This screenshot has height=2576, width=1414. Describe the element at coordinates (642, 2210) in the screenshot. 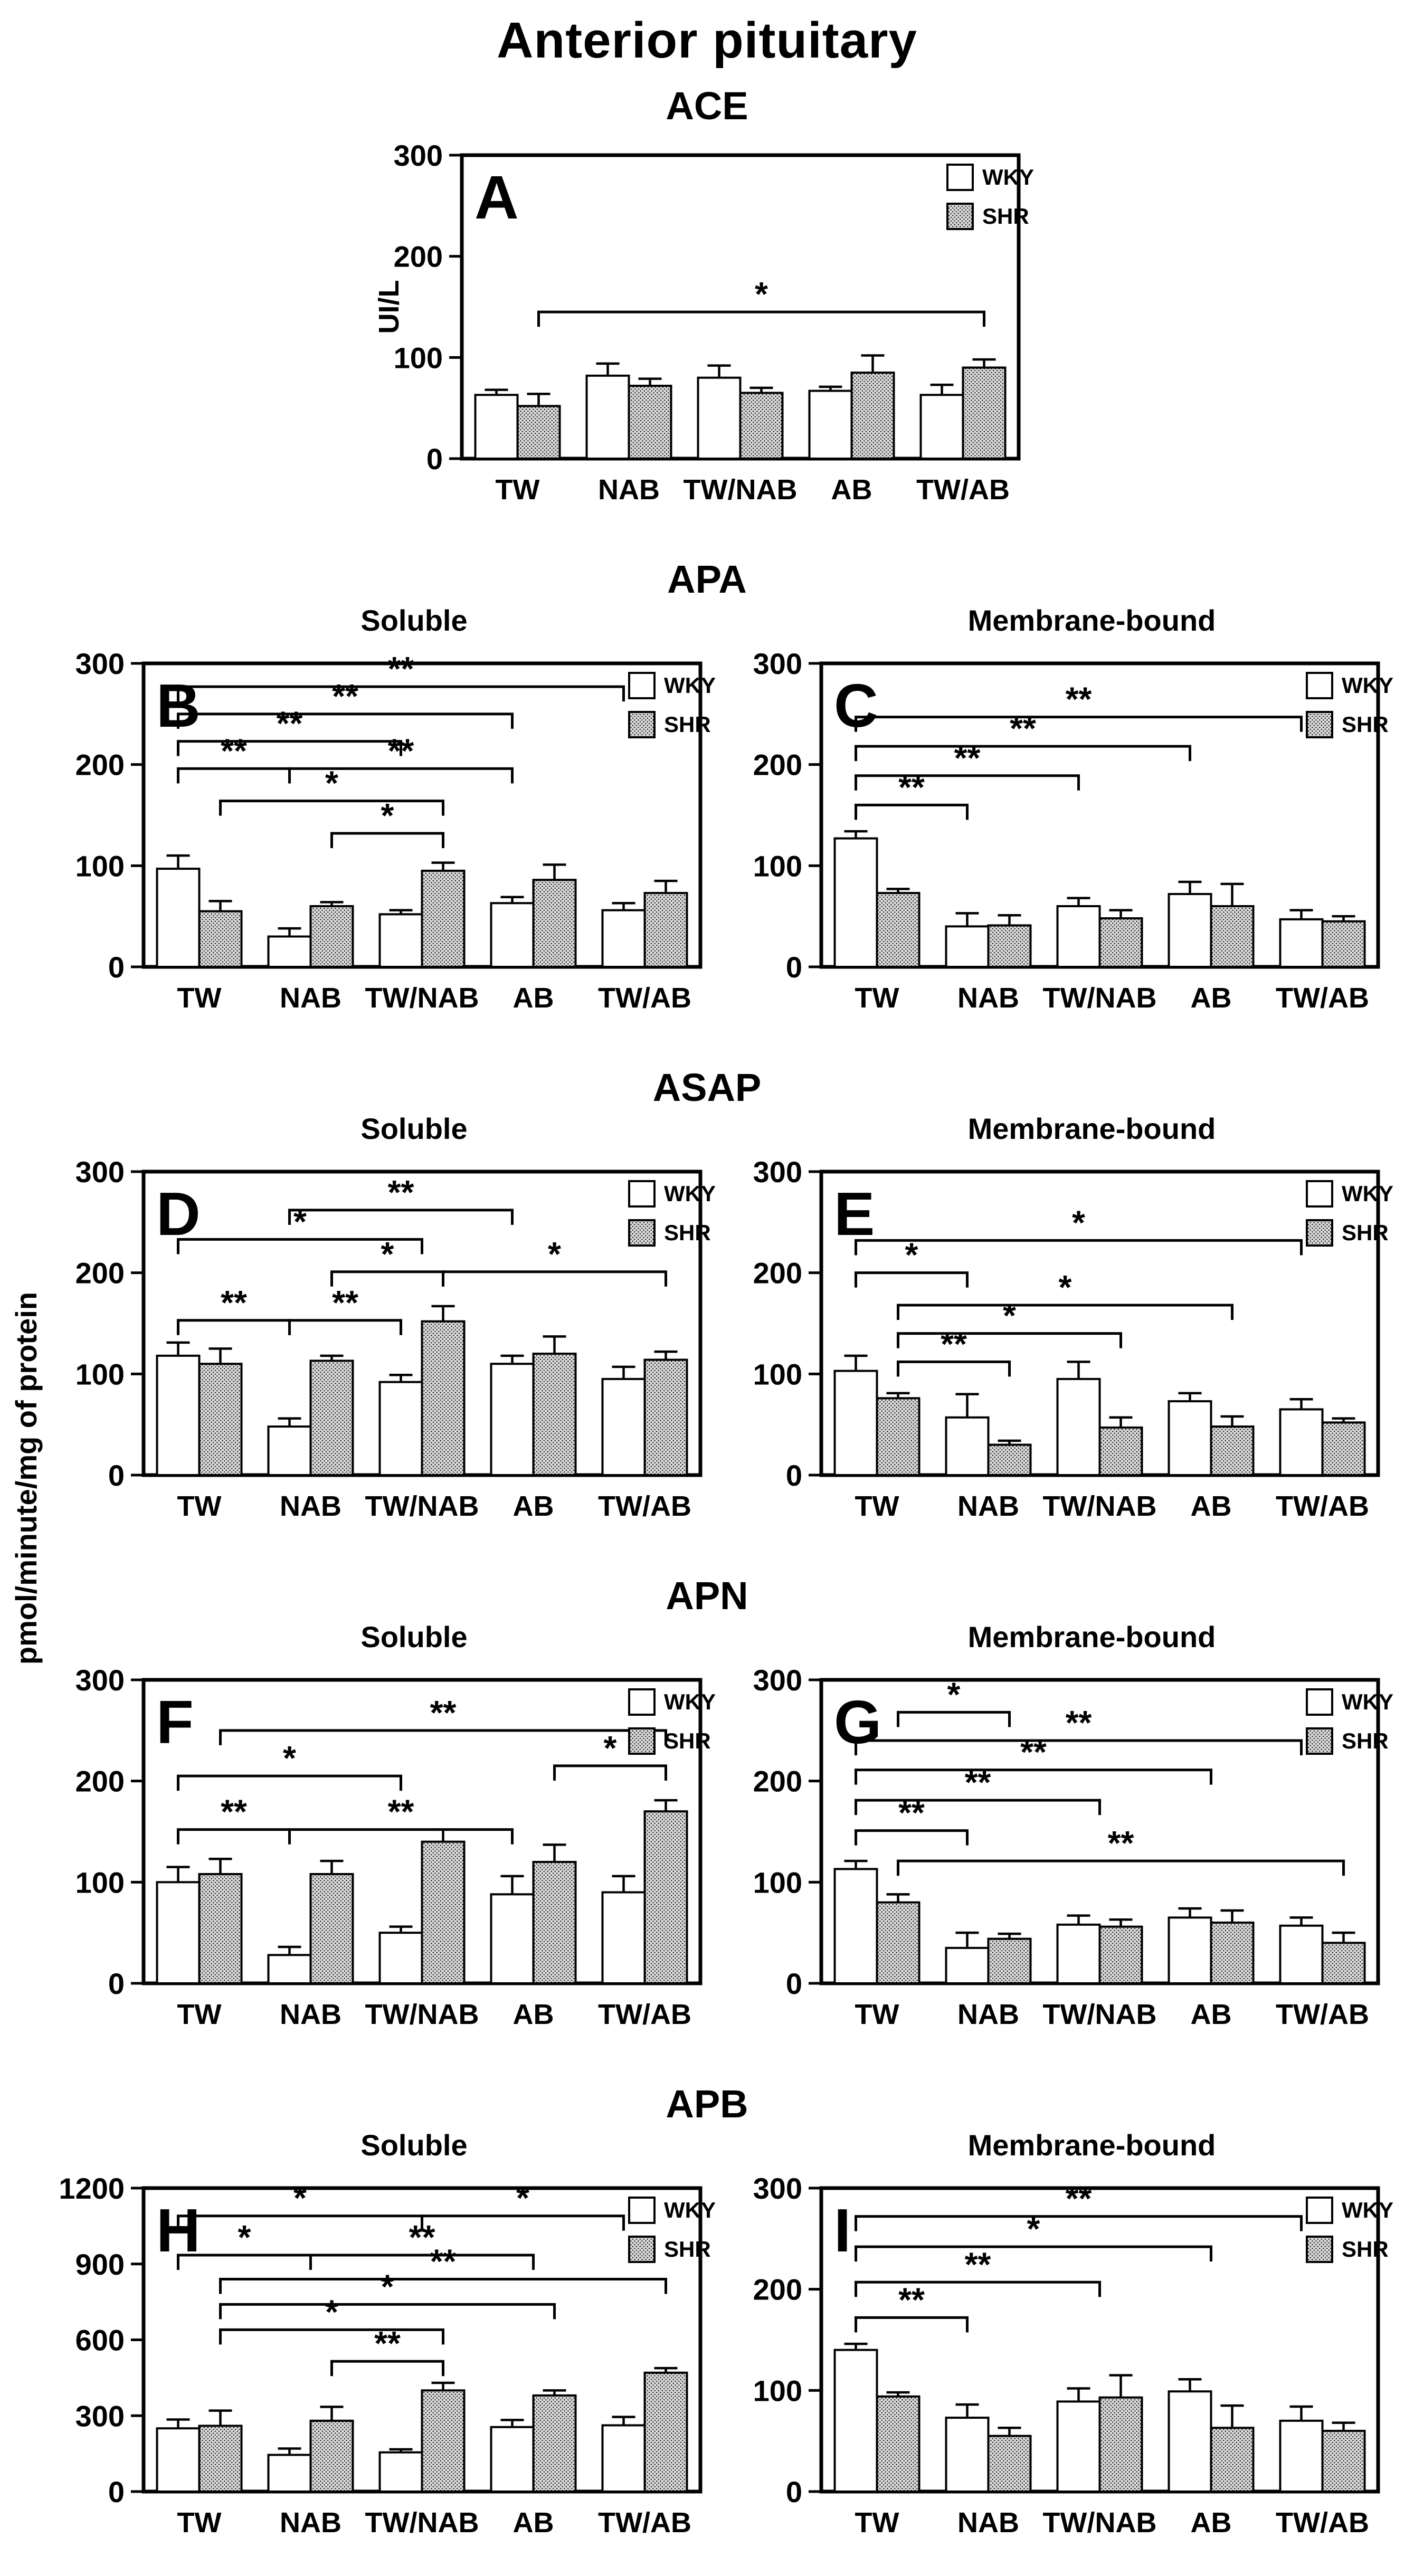

I see `legend-wky-swatch` at that location.